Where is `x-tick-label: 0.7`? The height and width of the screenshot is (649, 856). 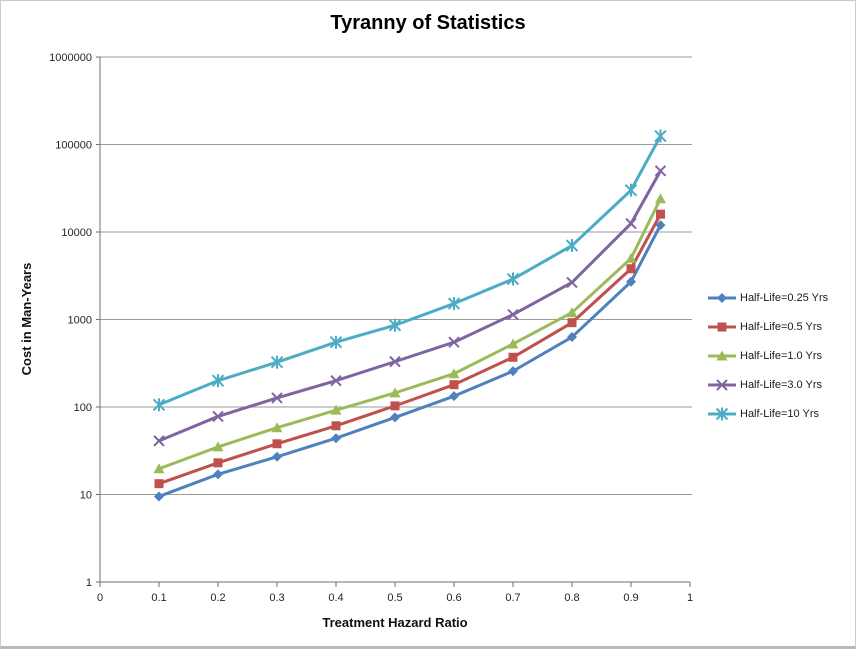 x-tick-label: 0.7 is located at coordinates (512, 598).